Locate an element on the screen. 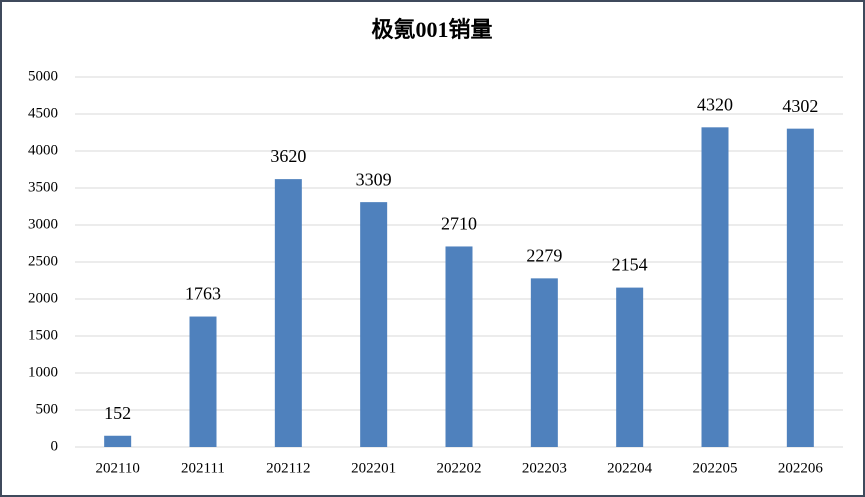 The image size is (865, 497). y-tick-label: 0 is located at coordinates (55, 446).